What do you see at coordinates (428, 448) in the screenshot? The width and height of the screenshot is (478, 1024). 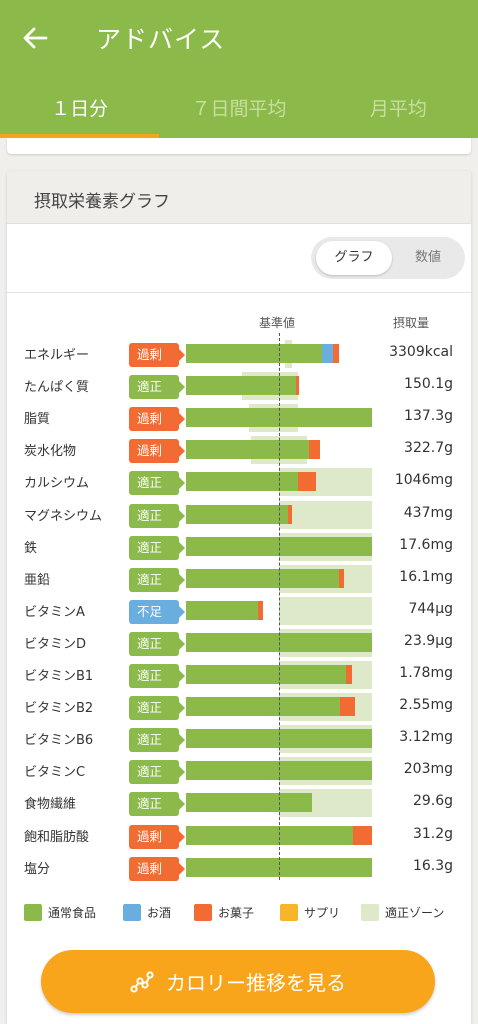 I see `intake-amount: 322.7g` at bounding box center [428, 448].